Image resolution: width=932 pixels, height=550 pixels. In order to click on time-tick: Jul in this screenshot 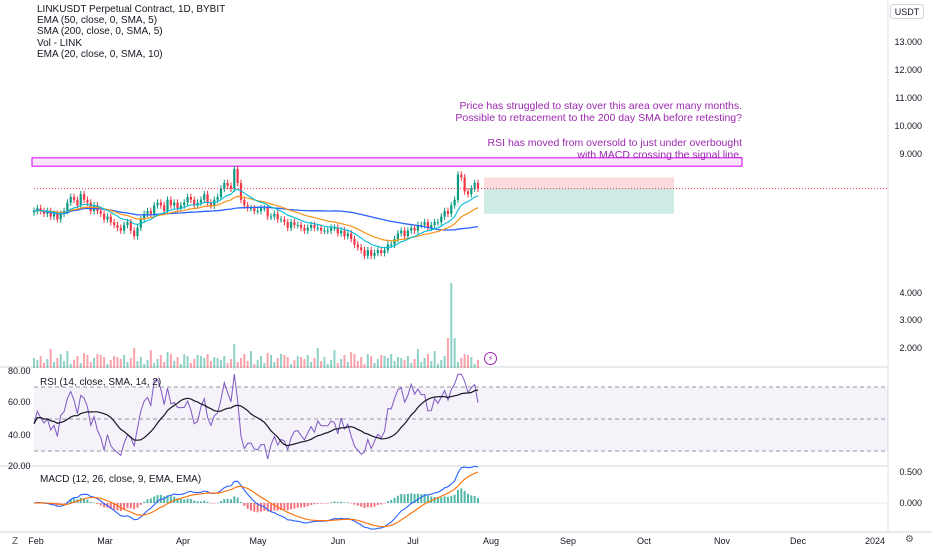, I will do `click(413, 541)`.